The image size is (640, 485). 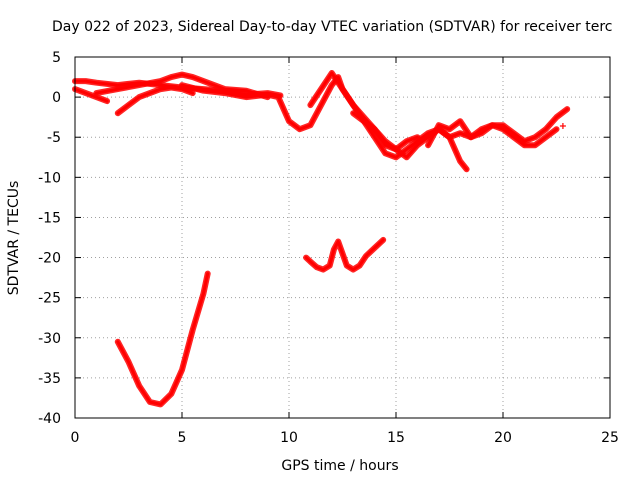 What do you see at coordinates (75, 438) in the screenshot?
I see `x-tick-label: 0` at bounding box center [75, 438].